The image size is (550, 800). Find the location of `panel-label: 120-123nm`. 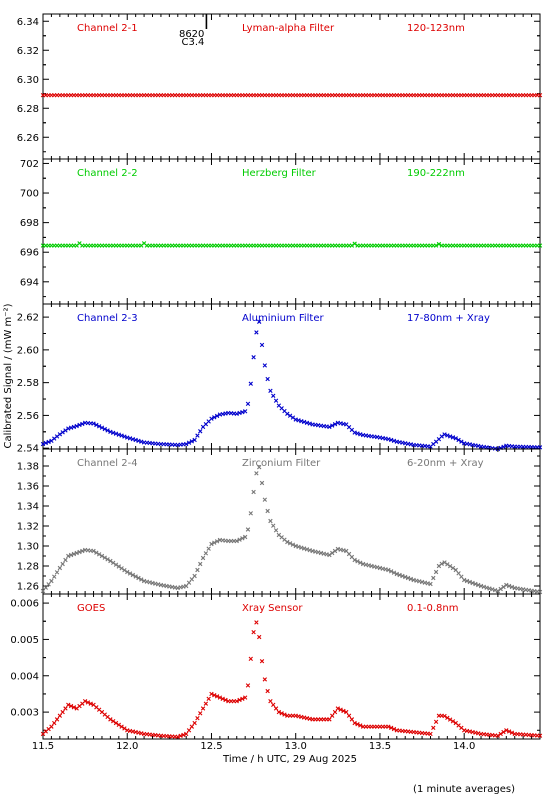

panel-label: 120-123nm is located at coordinates (436, 28).